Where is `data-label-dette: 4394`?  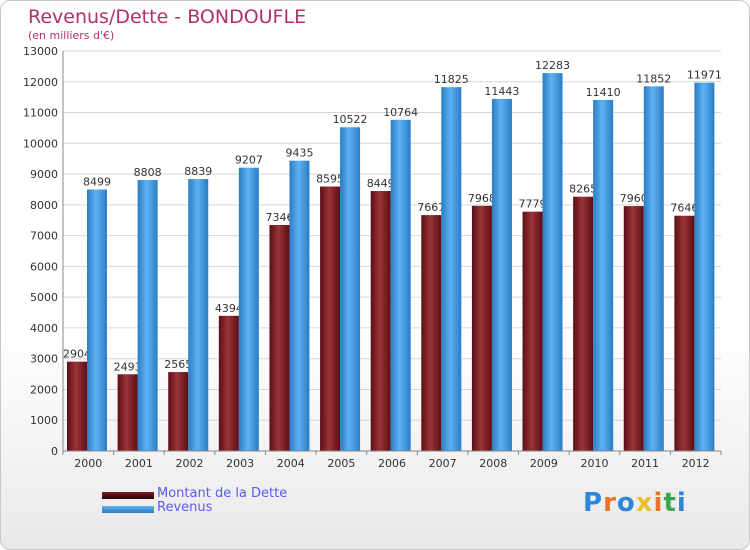
data-label-dette: 4394 is located at coordinates (229, 308).